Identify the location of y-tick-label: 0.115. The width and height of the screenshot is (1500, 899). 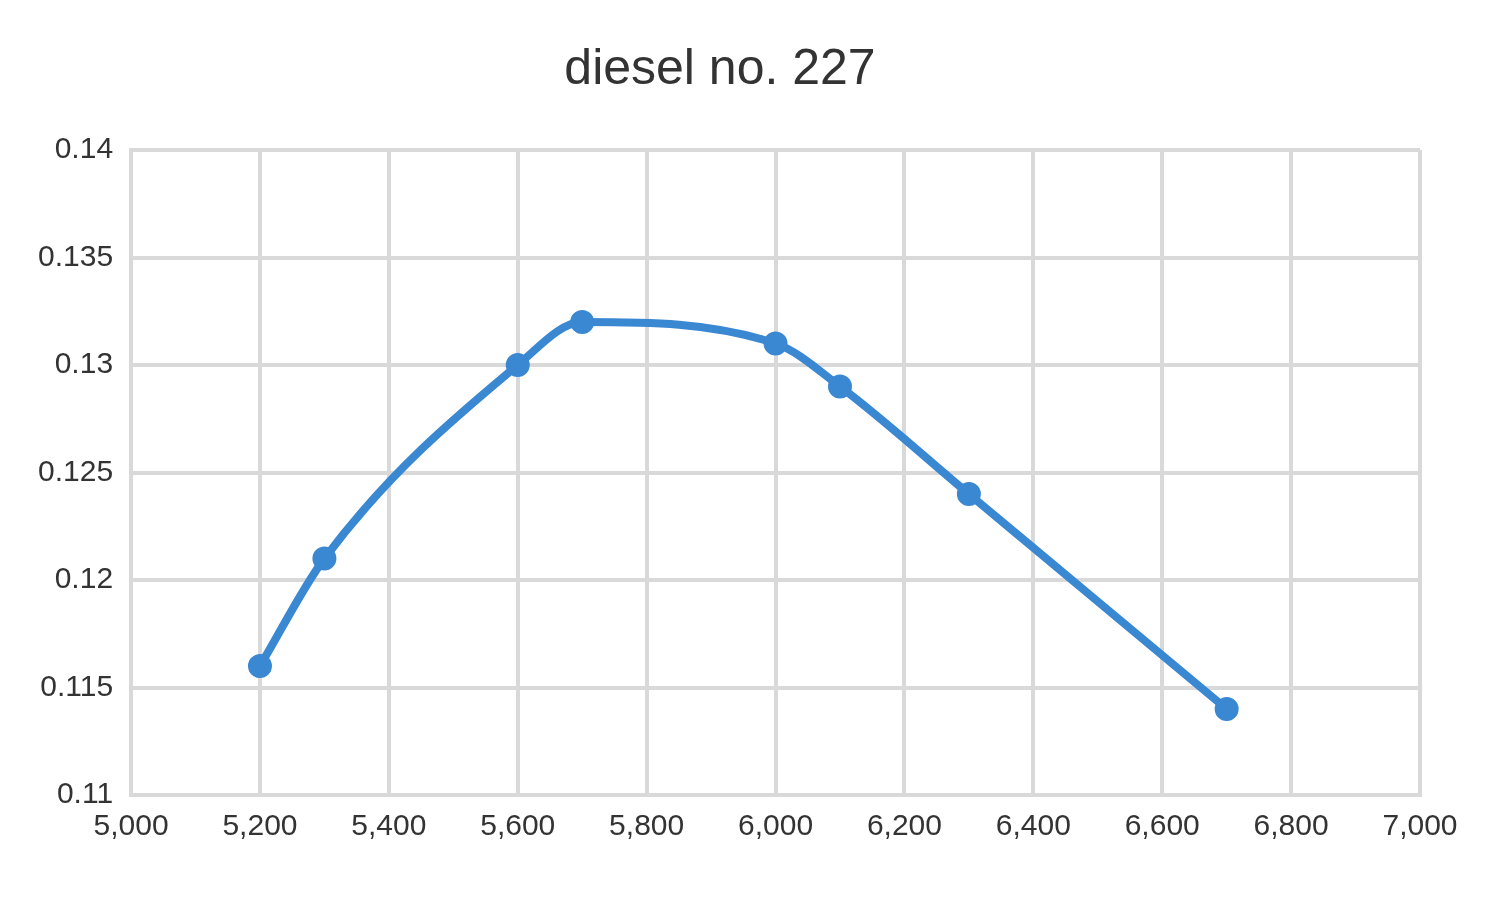
(77, 685).